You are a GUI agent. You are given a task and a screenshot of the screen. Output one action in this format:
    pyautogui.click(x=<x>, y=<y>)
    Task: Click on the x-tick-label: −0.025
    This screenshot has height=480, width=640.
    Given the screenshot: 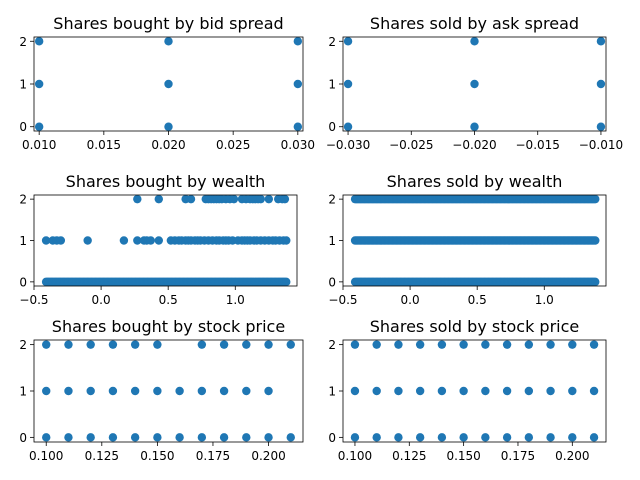 What is the action you would take?
    pyautogui.click(x=411, y=145)
    